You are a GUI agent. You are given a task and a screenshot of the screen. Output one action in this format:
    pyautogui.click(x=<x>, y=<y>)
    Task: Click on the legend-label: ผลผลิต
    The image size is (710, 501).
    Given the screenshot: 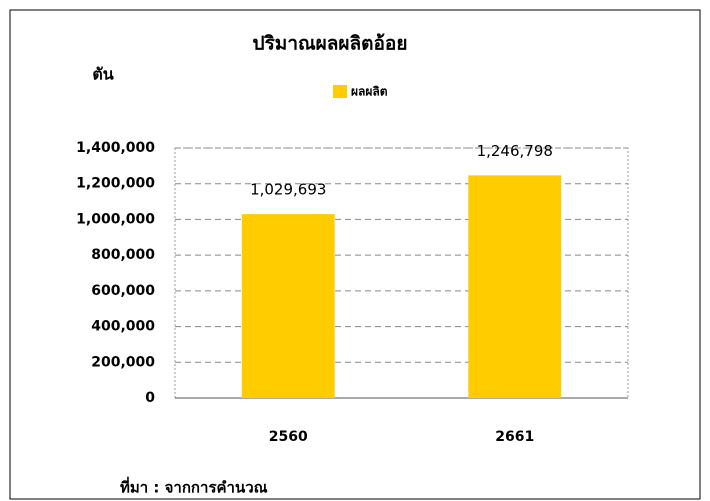 What is the action you would take?
    pyautogui.click(x=369, y=92)
    